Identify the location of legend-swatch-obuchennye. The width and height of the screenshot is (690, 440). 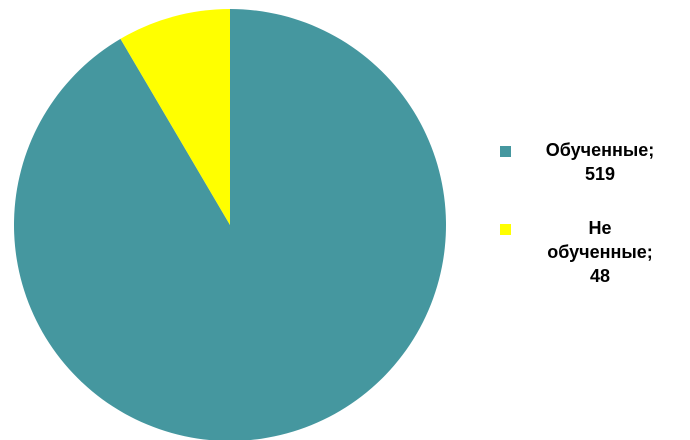
(505, 151).